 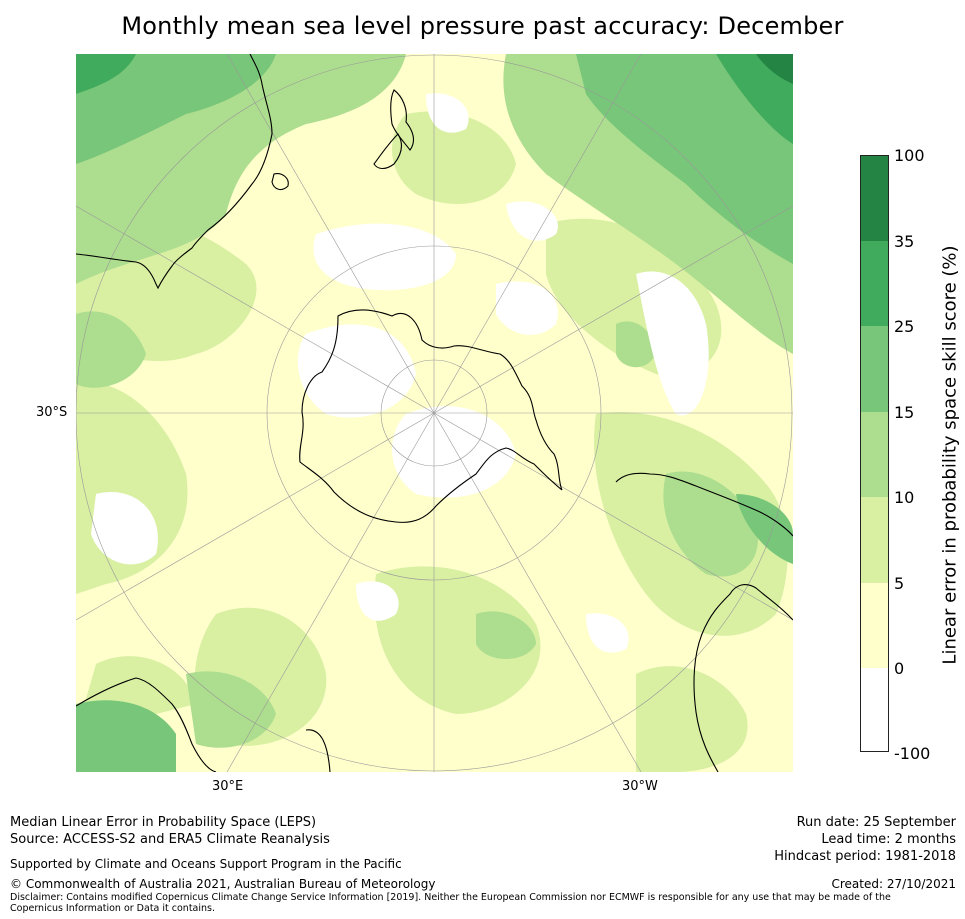 What do you see at coordinates (888, 839) in the screenshot?
I see `footer-lead-time: Lead time: 2 months` at bounding box center [888, 839].